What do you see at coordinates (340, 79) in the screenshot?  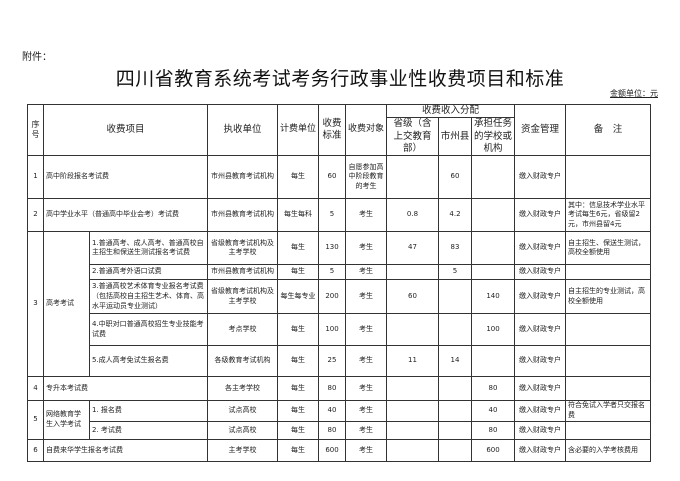 I see `document-title: 四川省教育系统考试考务行政事业性收费项目和标准` at bounding box center [340, 79].